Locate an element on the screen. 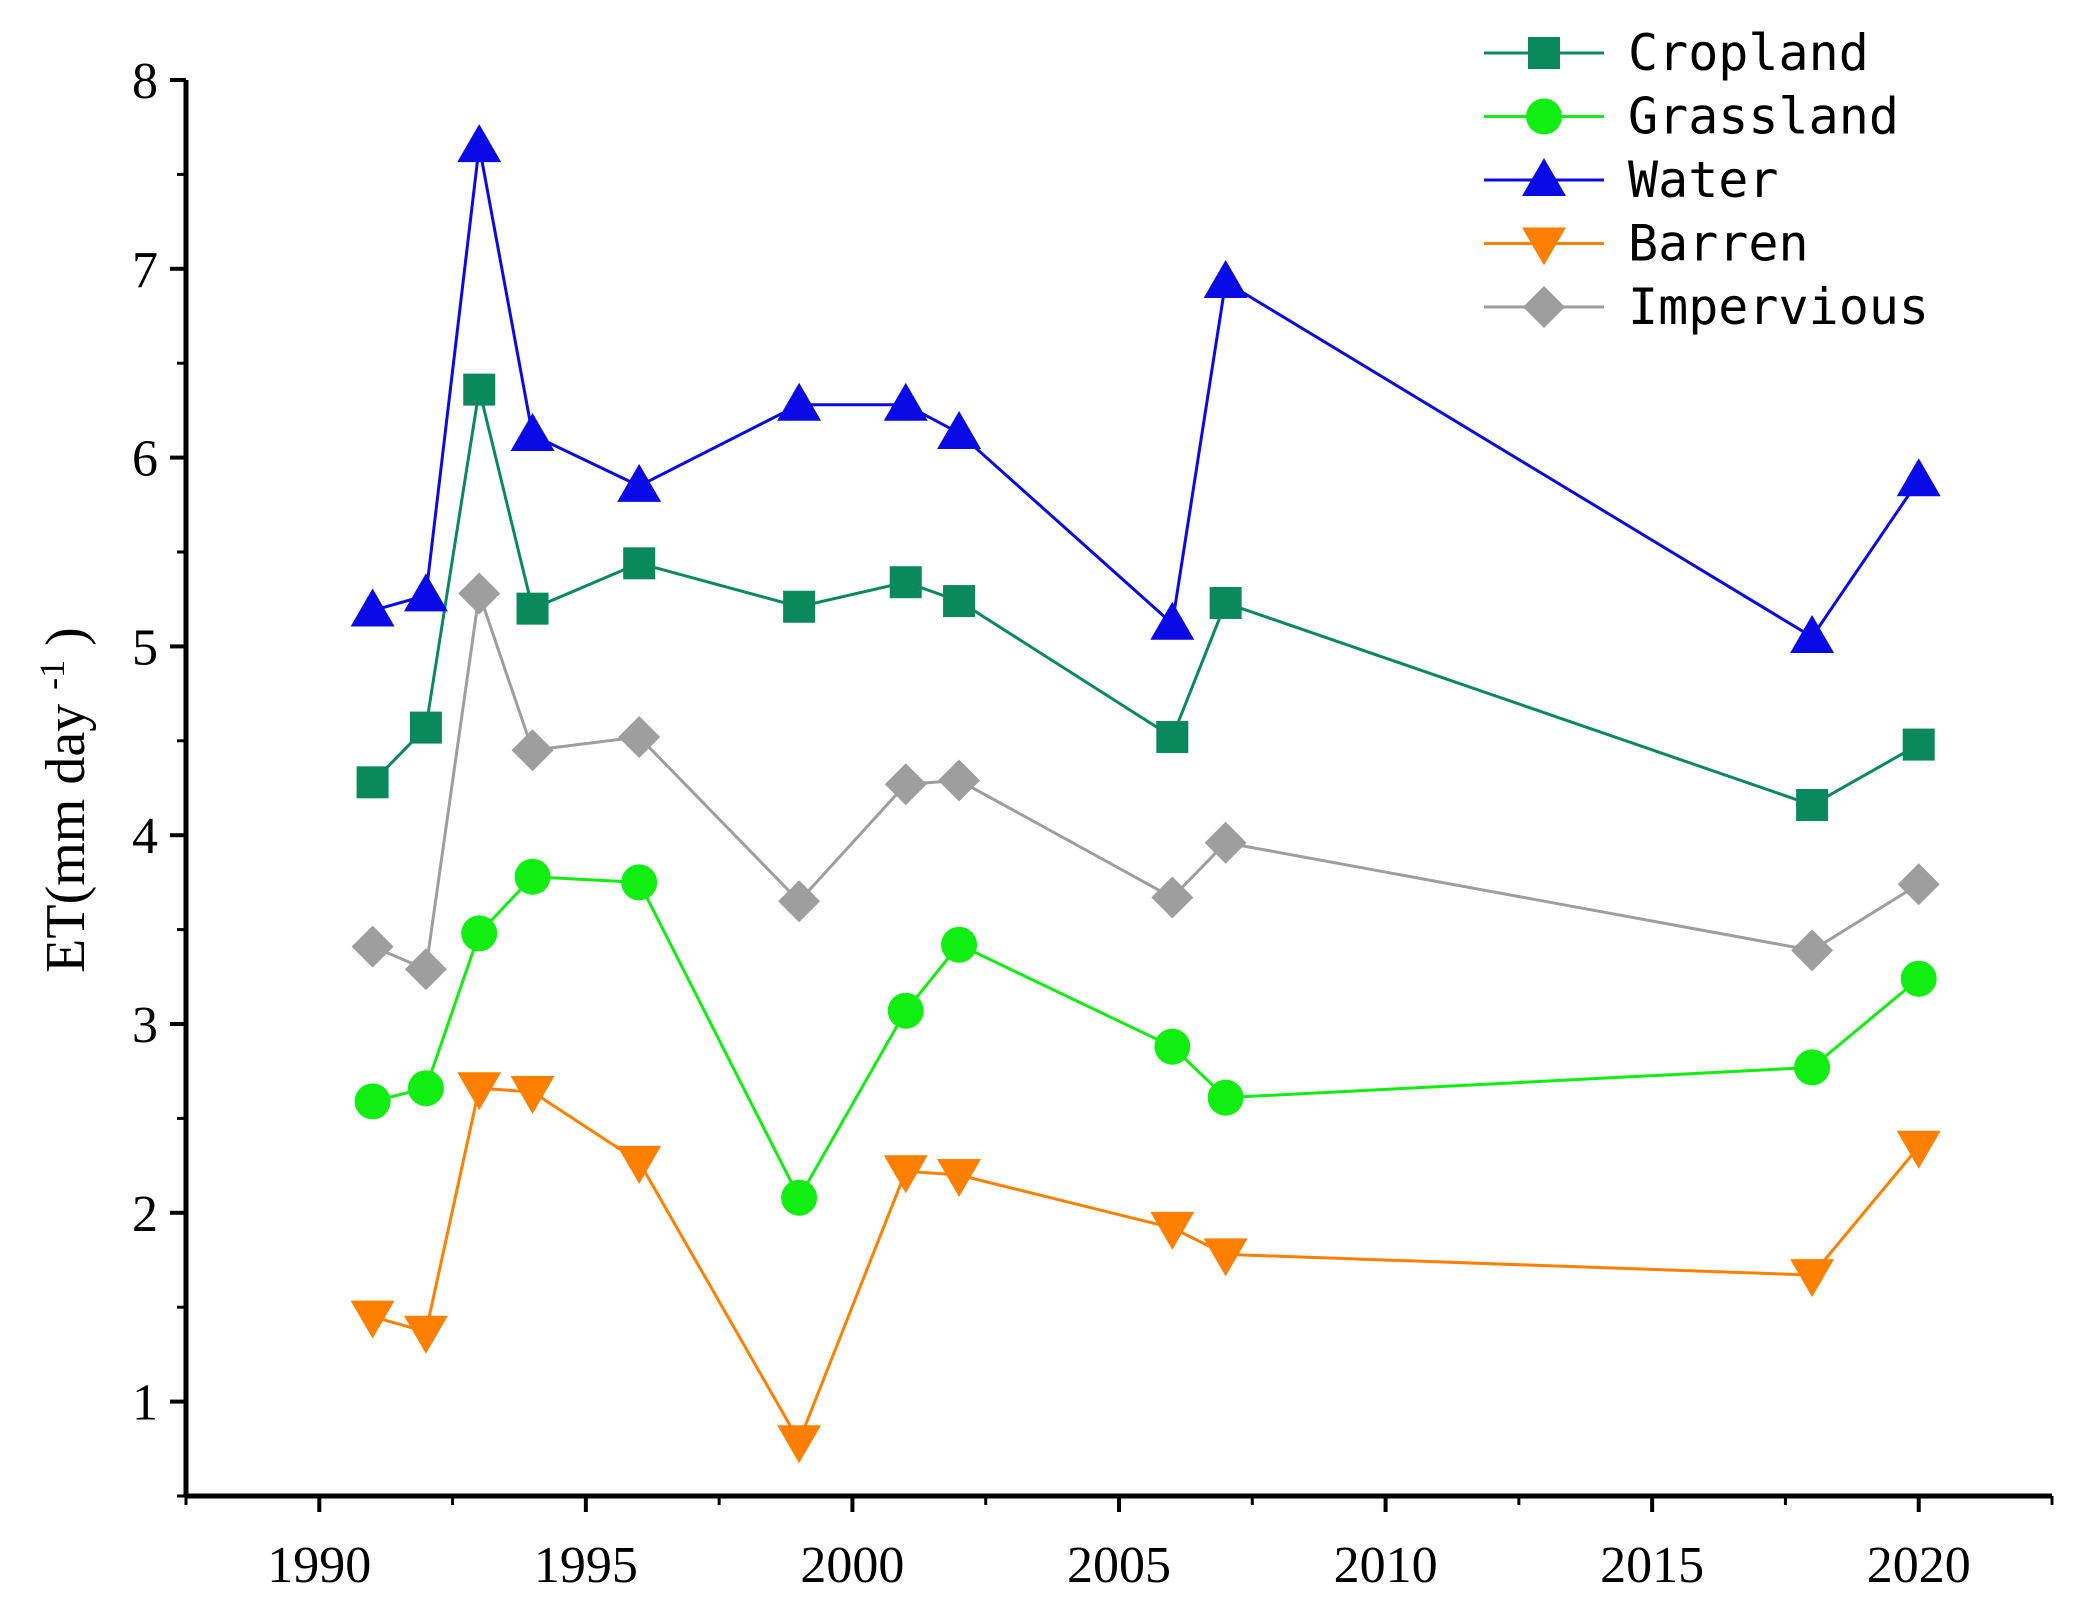 This screenshot has width=2084, height=1621. x-tick-label: 1995 is located at coordinates (586, 1565).